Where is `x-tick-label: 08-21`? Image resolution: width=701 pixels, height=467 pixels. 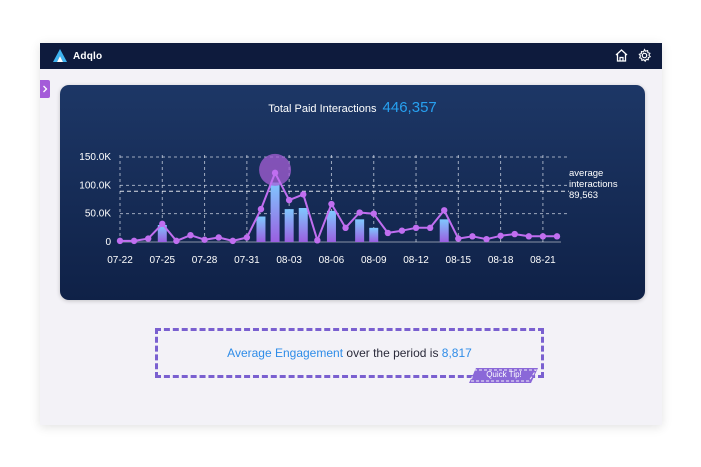
x-tick-label: 08-21 is located at coordinates (543, 260).